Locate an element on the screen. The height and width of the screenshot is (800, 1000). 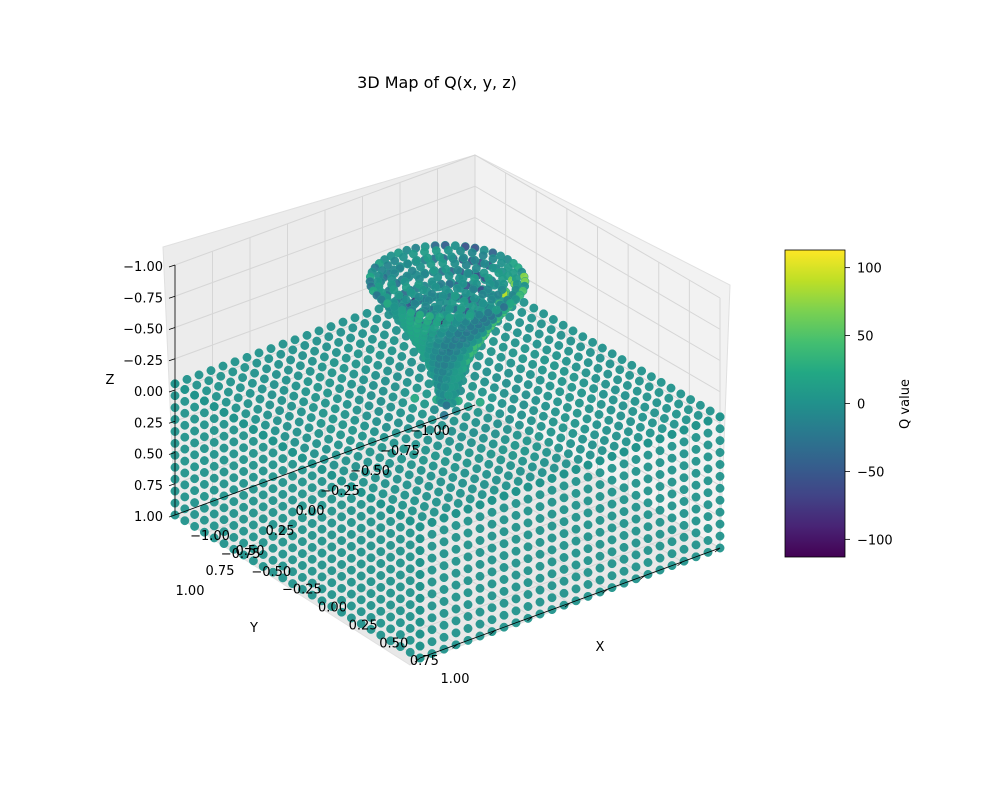
x-tick-label: −0.25 is located at coordinates (302, 590).